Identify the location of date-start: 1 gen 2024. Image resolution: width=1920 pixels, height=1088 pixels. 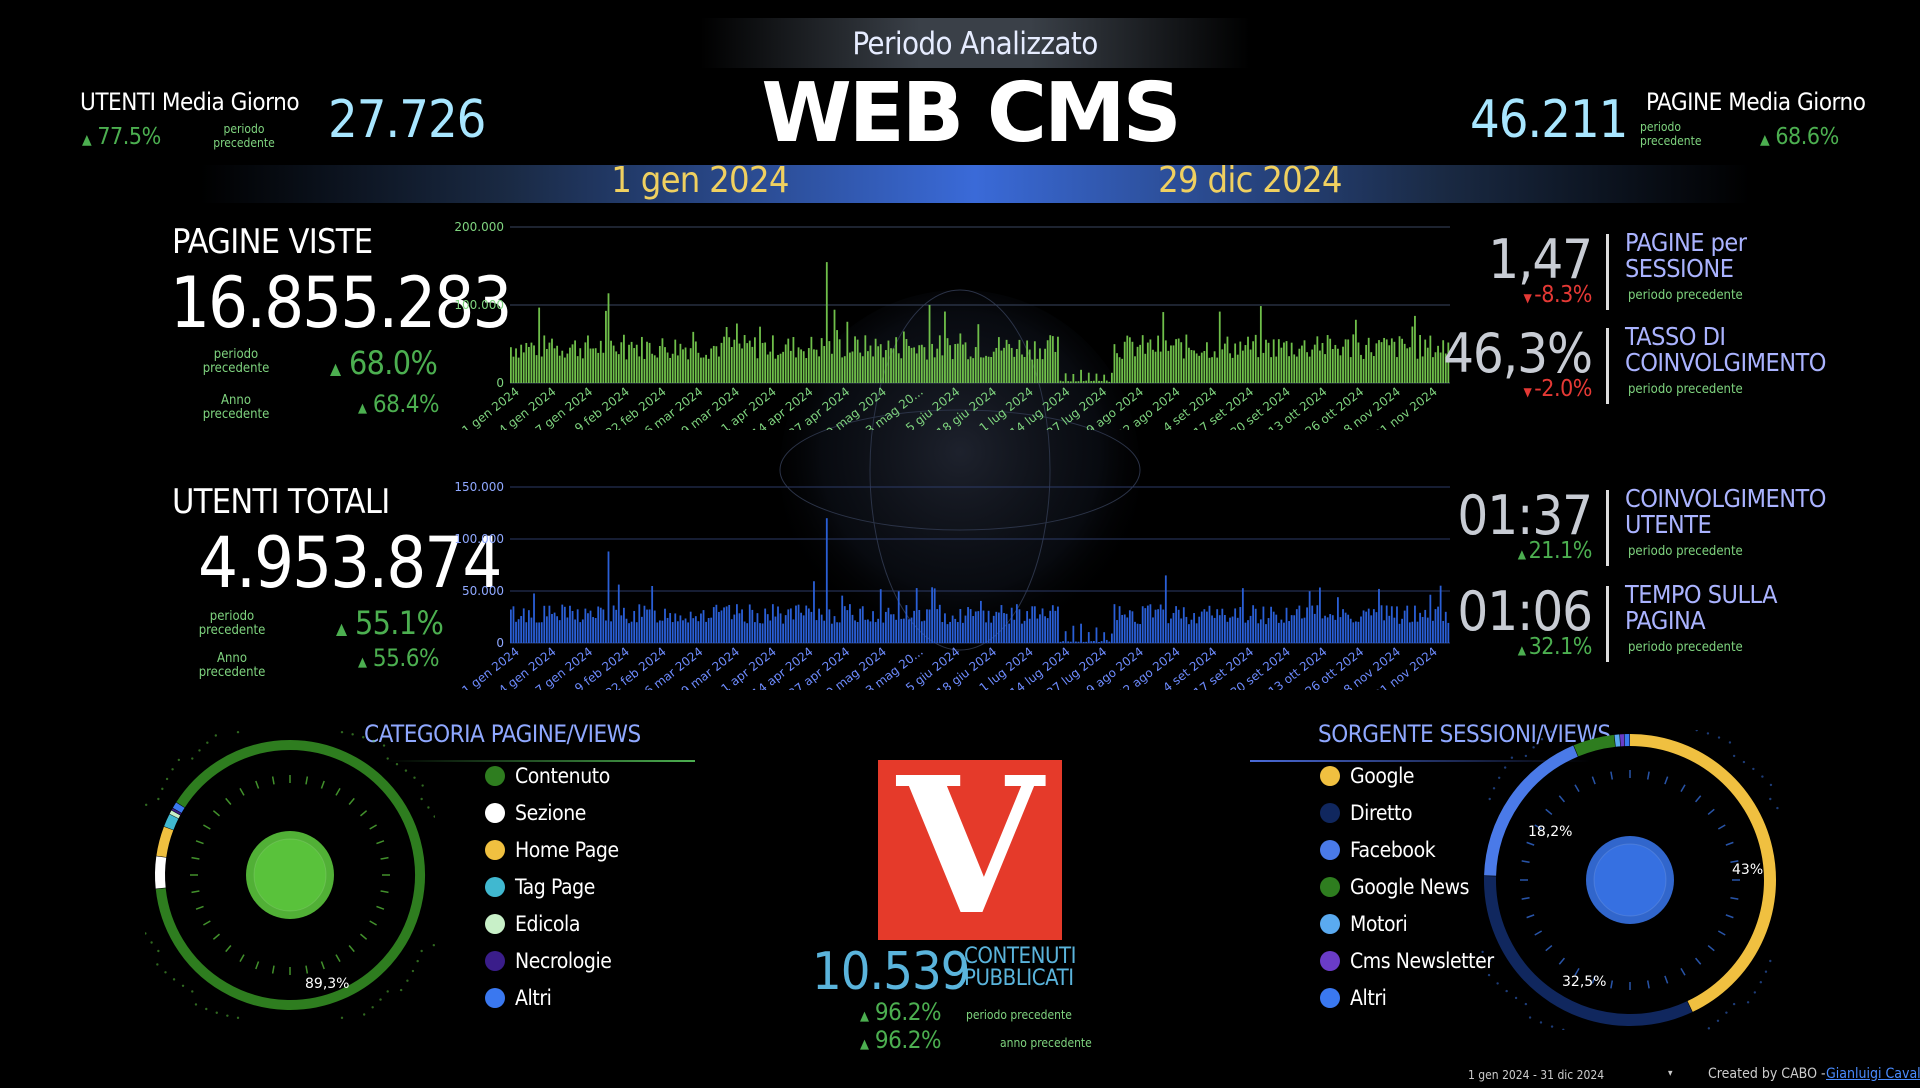
(700, 180).